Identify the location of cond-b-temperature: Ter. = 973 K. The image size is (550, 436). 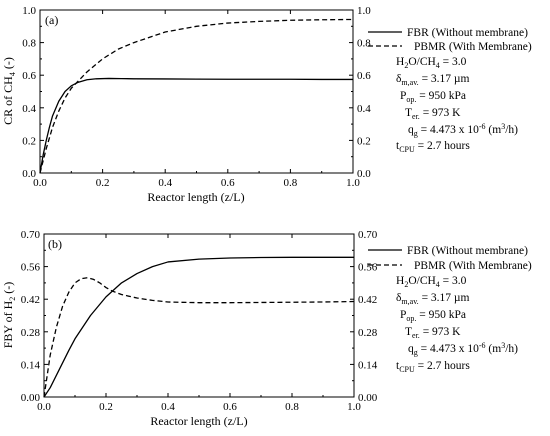
(433, 333).